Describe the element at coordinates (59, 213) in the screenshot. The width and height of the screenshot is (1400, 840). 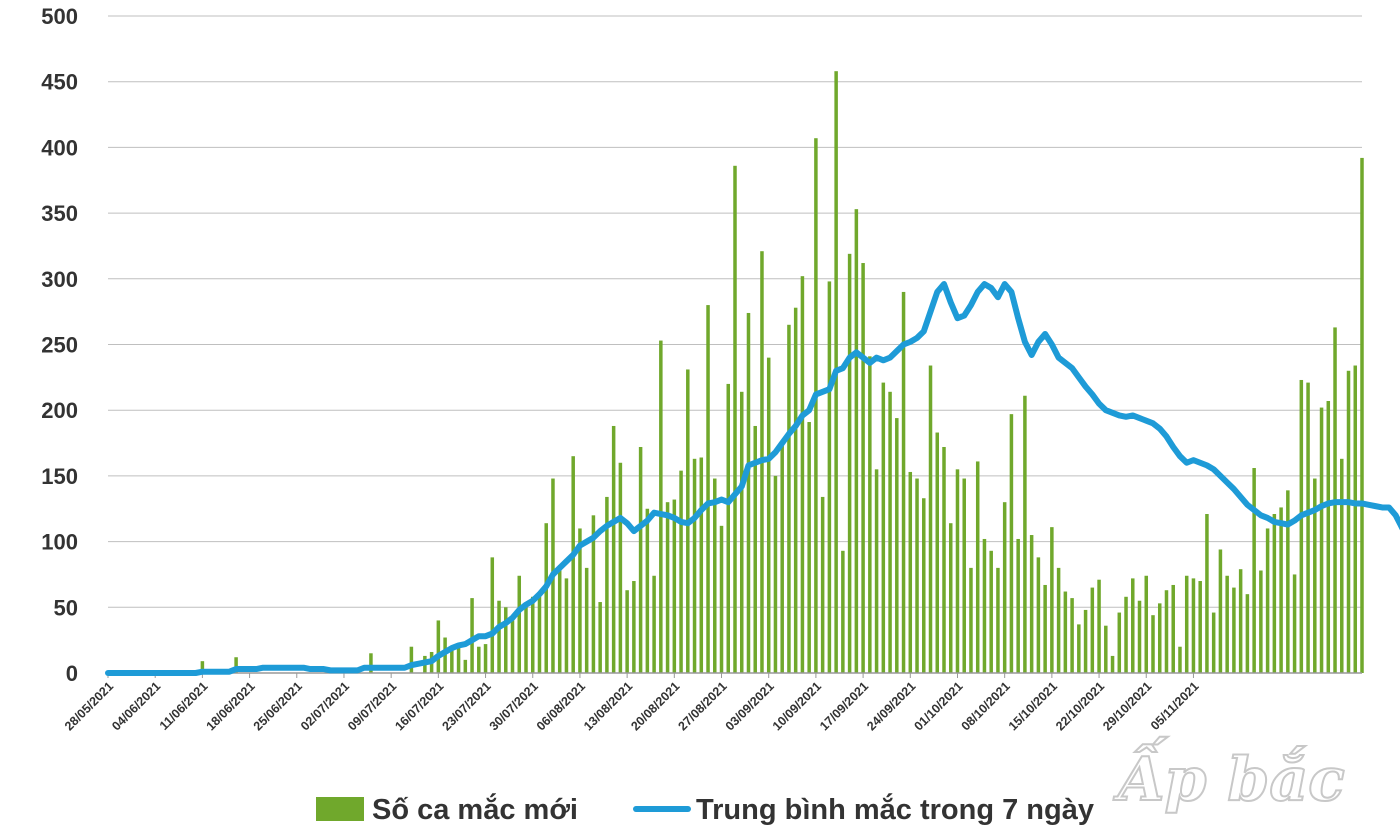
I see `y-tick-label: 350` at that location.